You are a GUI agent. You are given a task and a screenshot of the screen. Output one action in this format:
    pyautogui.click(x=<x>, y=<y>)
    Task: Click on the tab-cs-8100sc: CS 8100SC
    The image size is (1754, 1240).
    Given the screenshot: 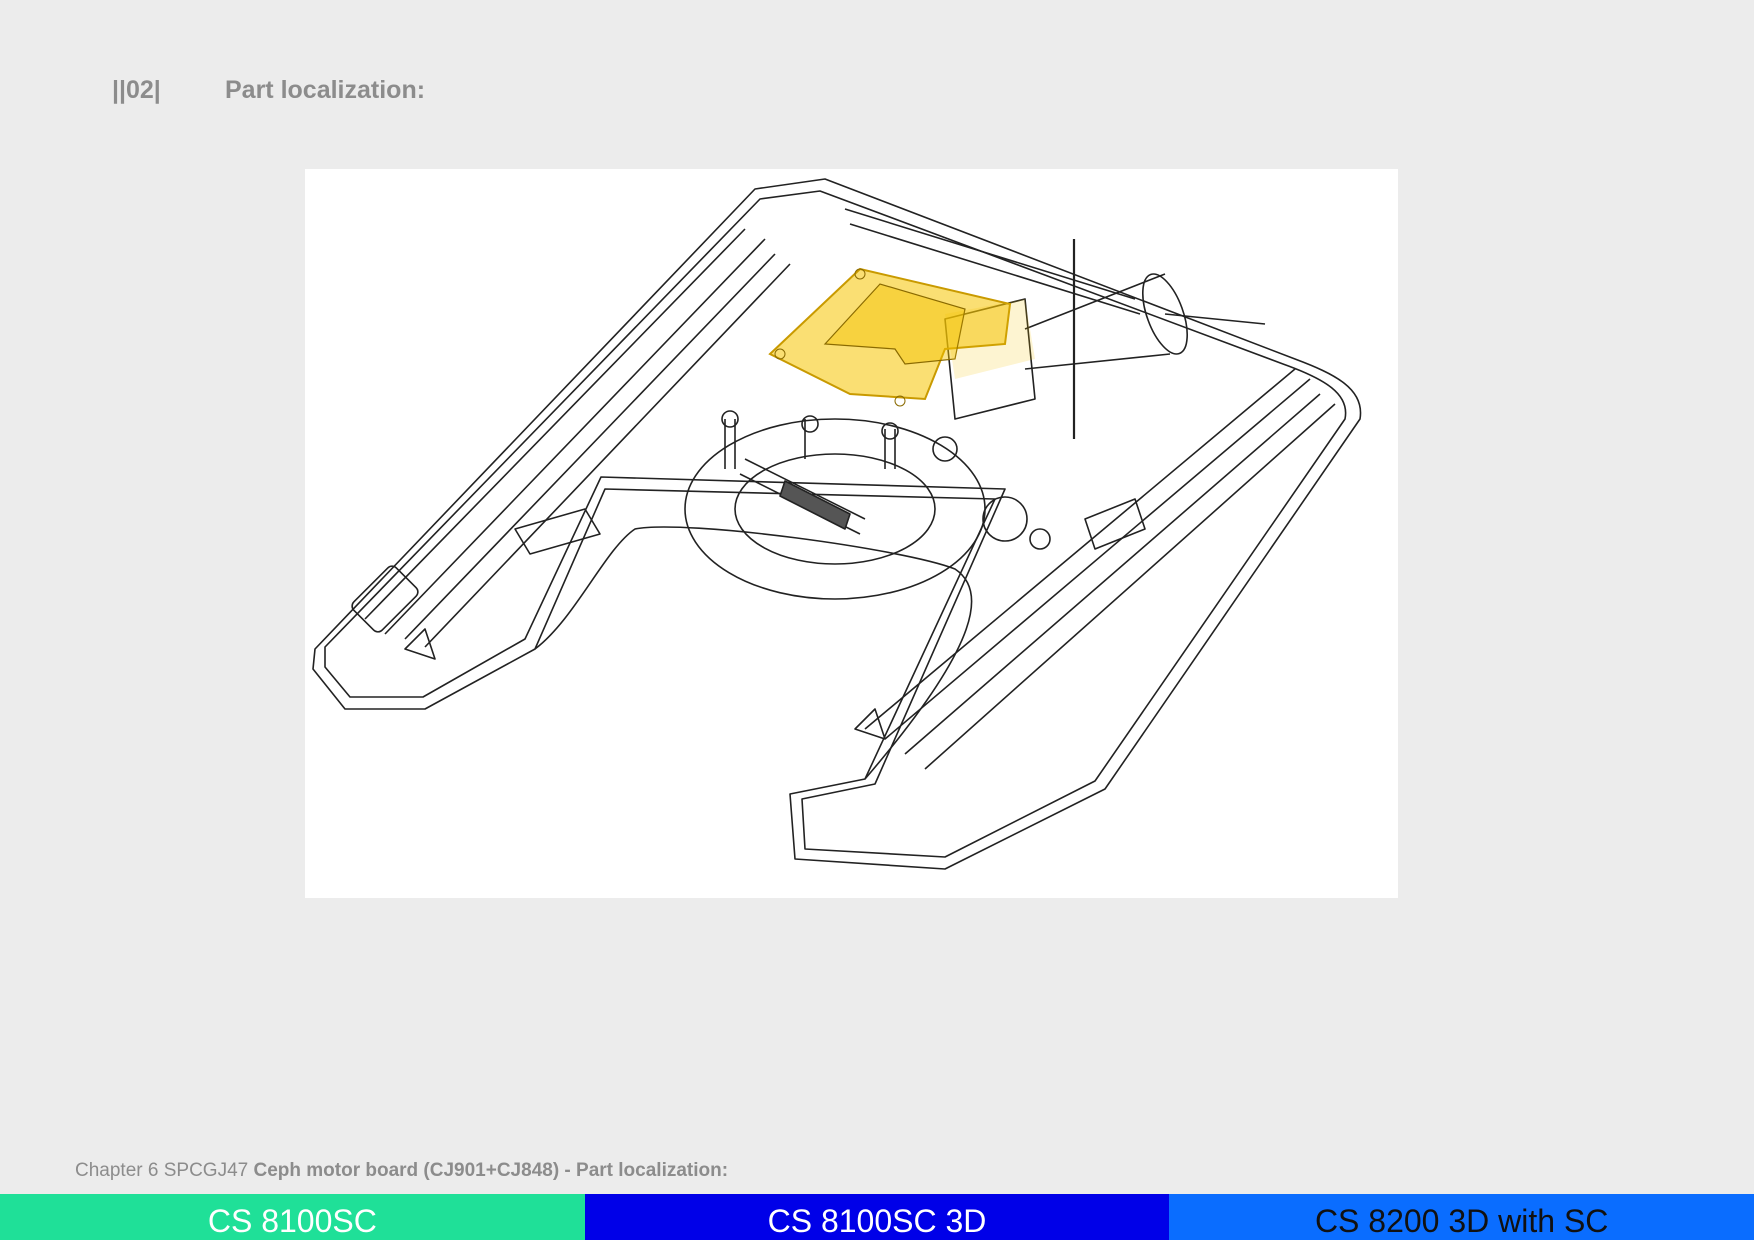 What is the action you would take?
    pyautogui.click(x=292, y=1217)
    